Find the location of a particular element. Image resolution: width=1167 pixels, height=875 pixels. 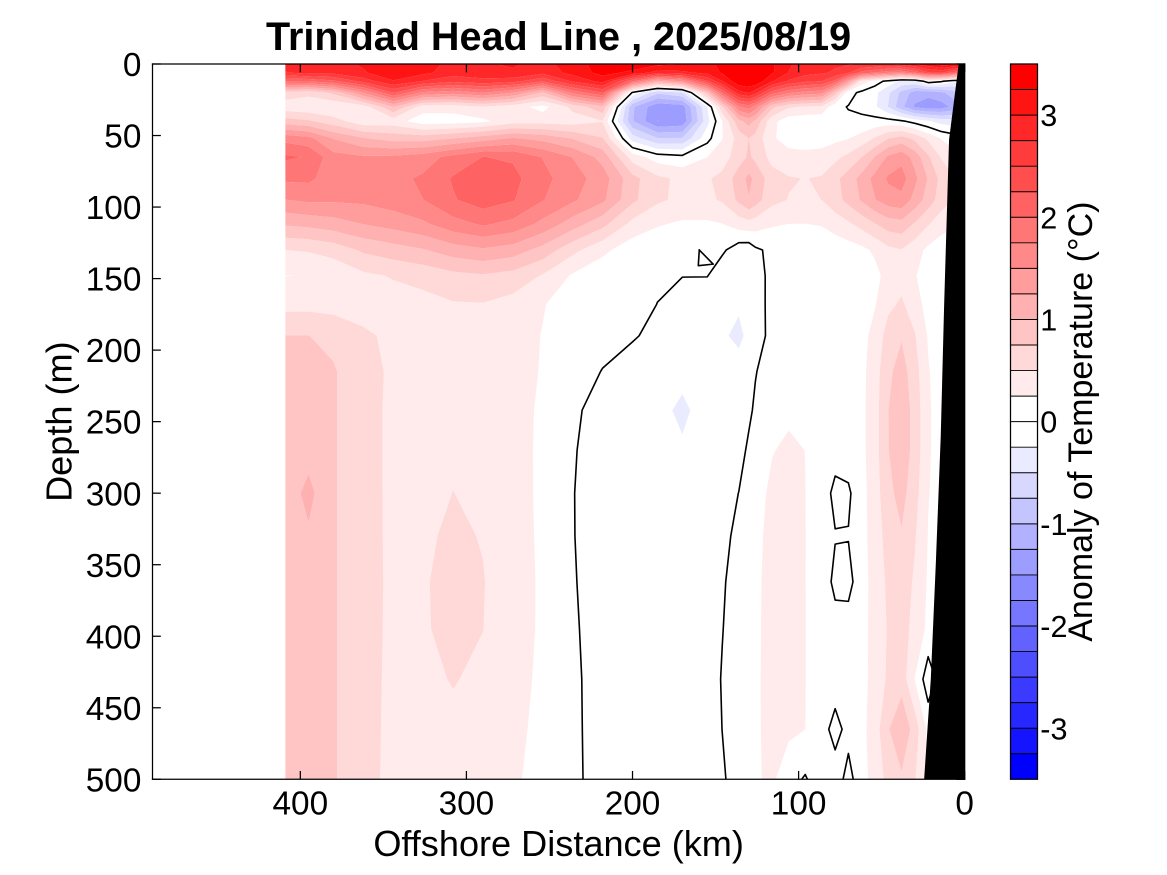

svg-text: 50 is located at coordinates (122, 137).